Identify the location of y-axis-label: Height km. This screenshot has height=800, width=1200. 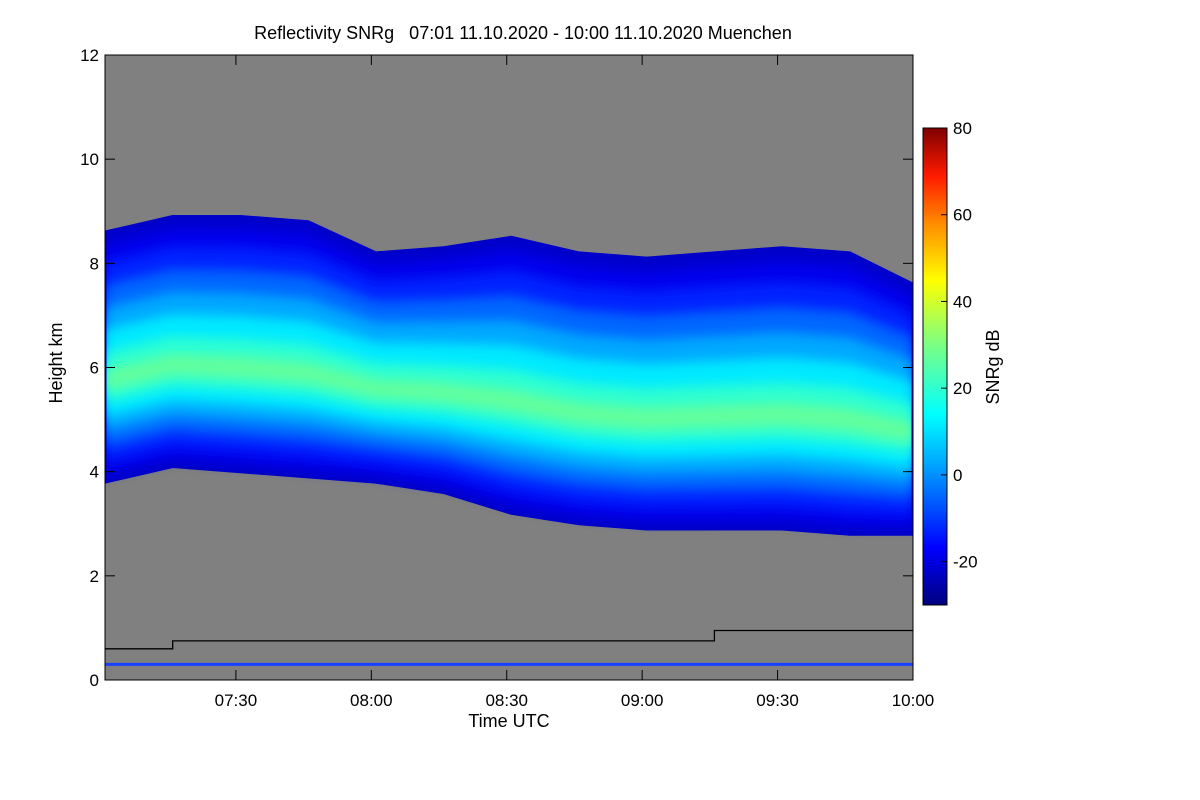
(56, 362).